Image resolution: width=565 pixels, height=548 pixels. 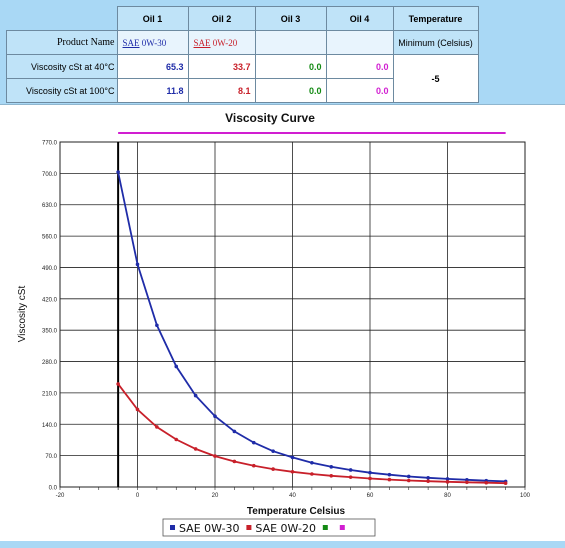 I want to click on y-tick-label: 70.0, so click(x=51, y=457).